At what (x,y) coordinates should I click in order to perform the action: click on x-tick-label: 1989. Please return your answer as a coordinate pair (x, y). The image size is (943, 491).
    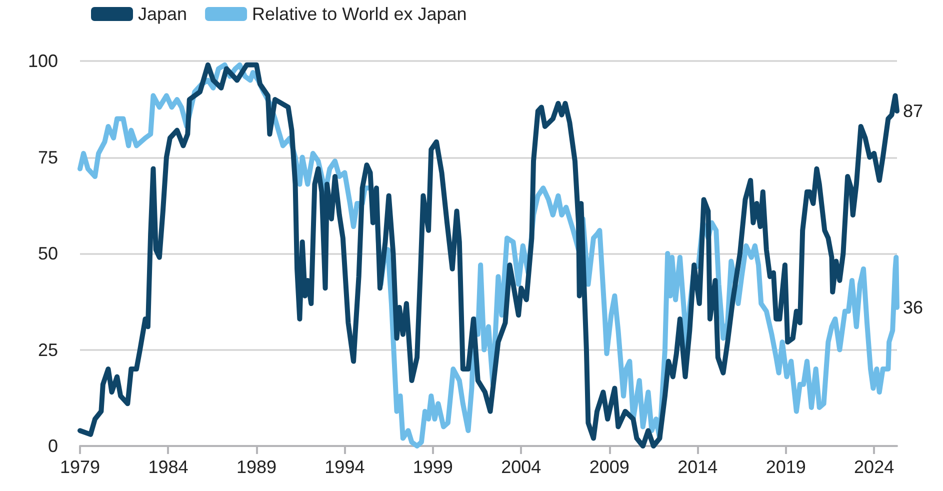
    Looking at the image, I should click on (256, 467).